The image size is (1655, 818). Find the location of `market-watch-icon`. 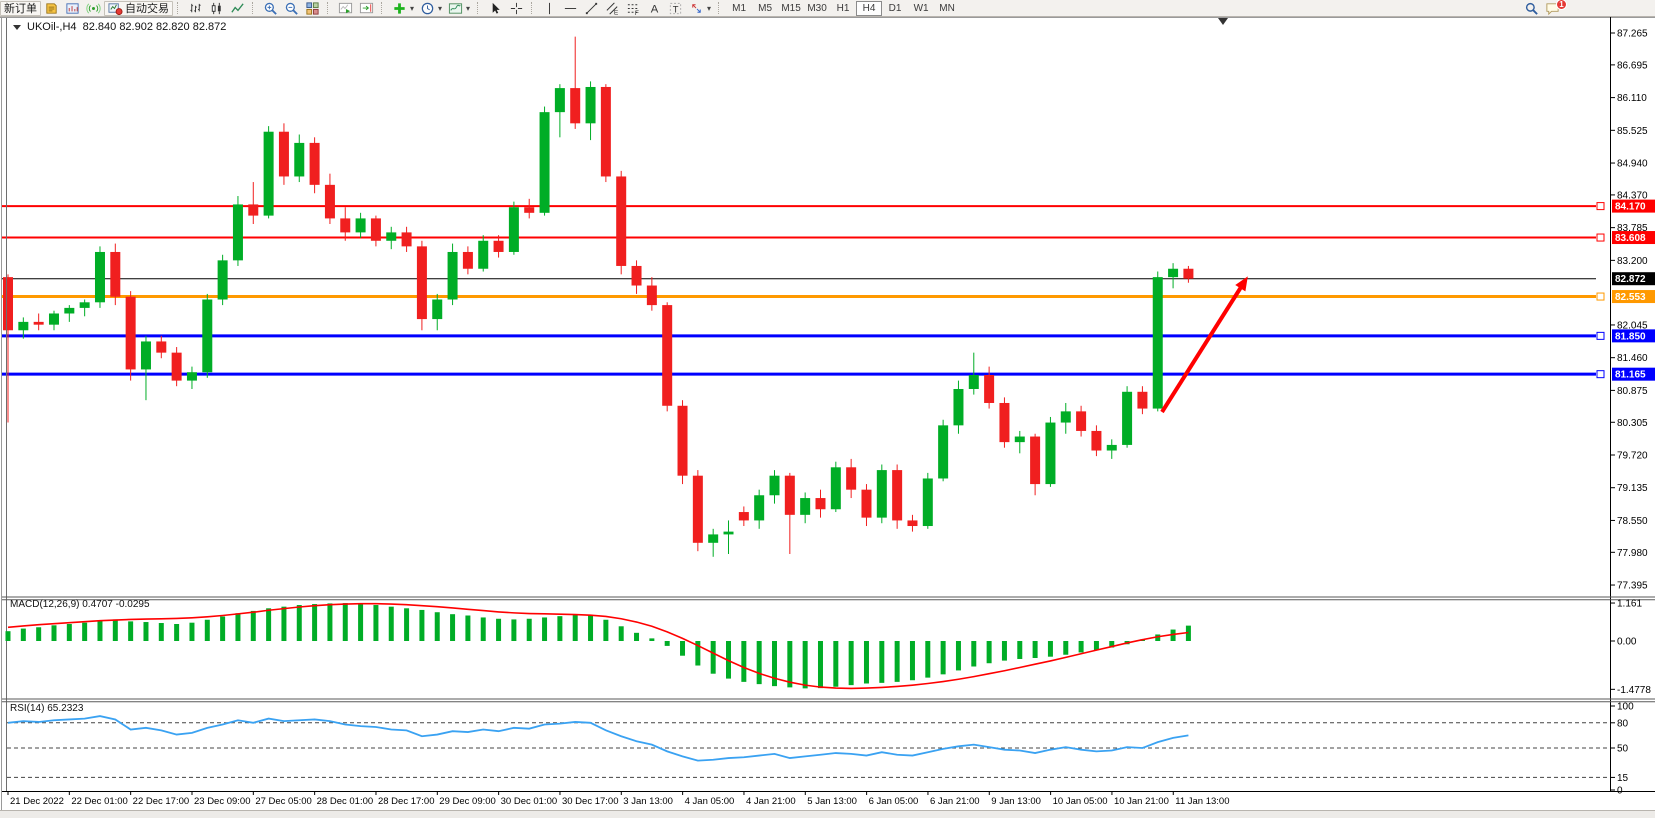

market-watch-icon is located at coordinates (72, 8).